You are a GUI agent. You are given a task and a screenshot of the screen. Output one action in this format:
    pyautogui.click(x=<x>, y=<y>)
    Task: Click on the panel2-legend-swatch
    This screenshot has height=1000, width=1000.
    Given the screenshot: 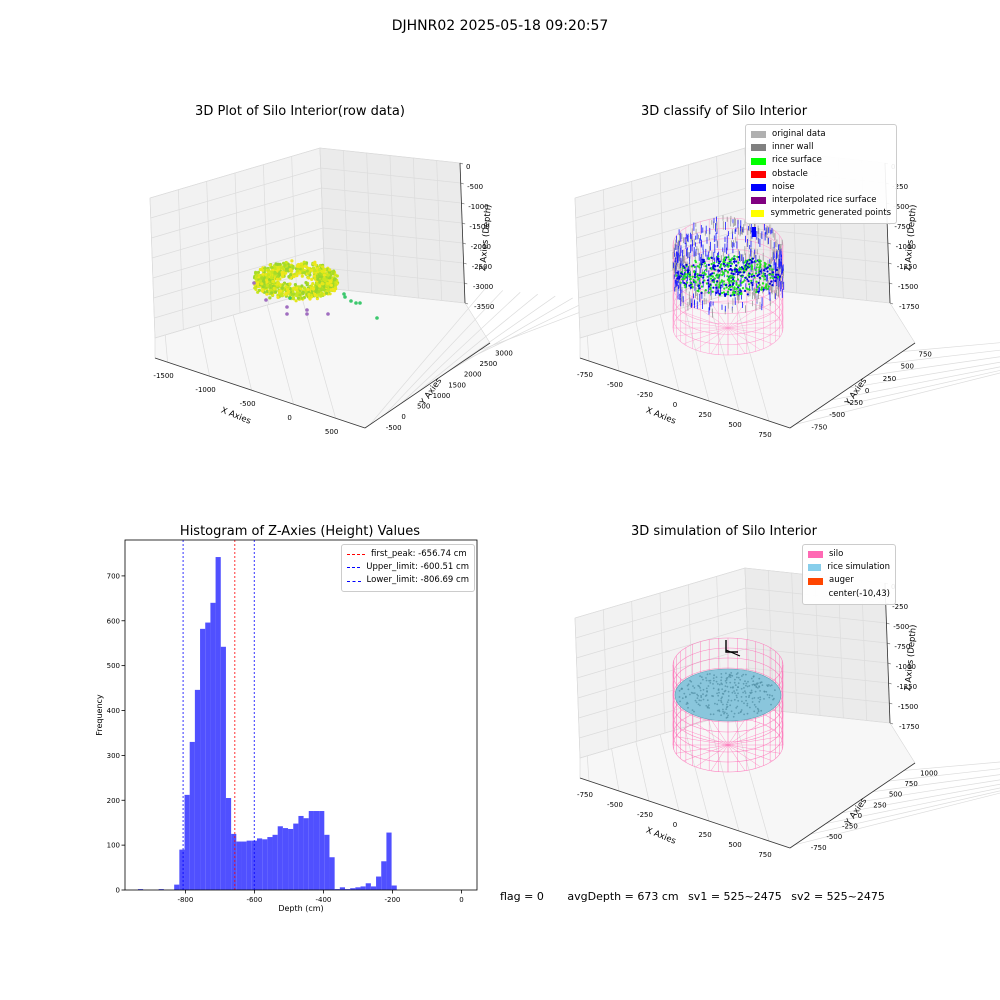 What is the action you would take?
    pyautogui.click(x=758, y=161)
    